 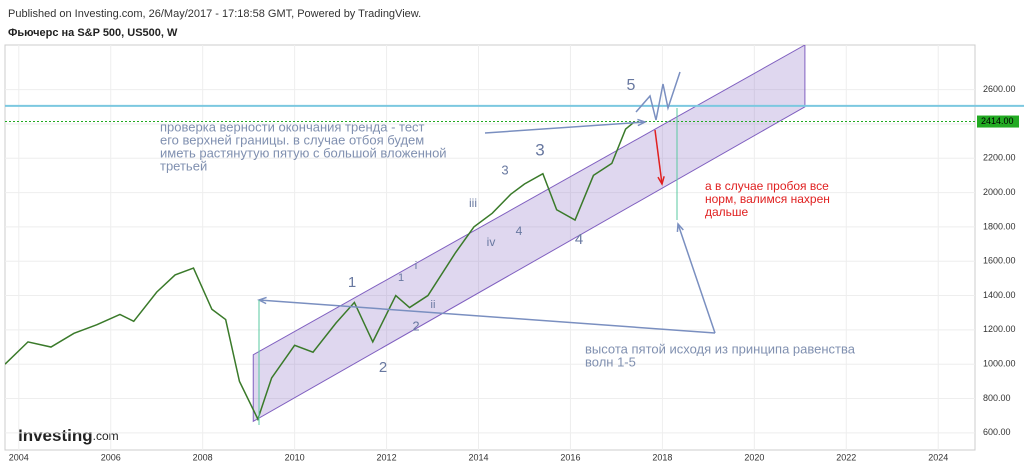 What do you see at coordinates (999, 192) in the screenshot?
I see `y-tick-label: 2000.00` at bounding box center [999, 192].